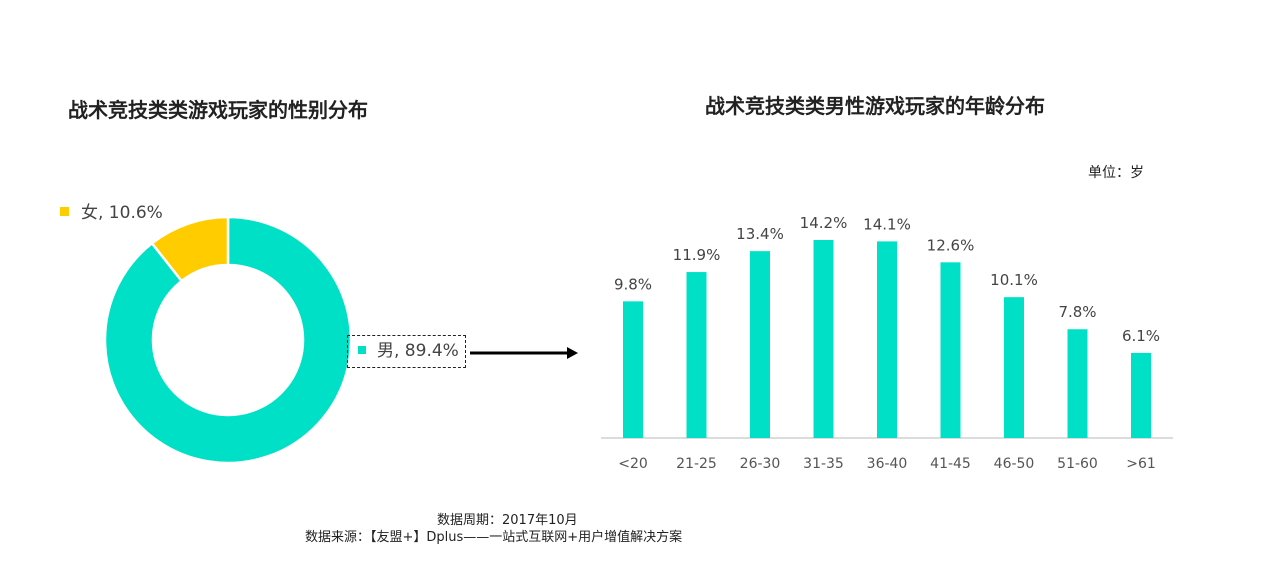 The image size is (1268, 566). Describe the element at coordinates (362, 350) in the screenshot. I see `male-swatch` at that location.